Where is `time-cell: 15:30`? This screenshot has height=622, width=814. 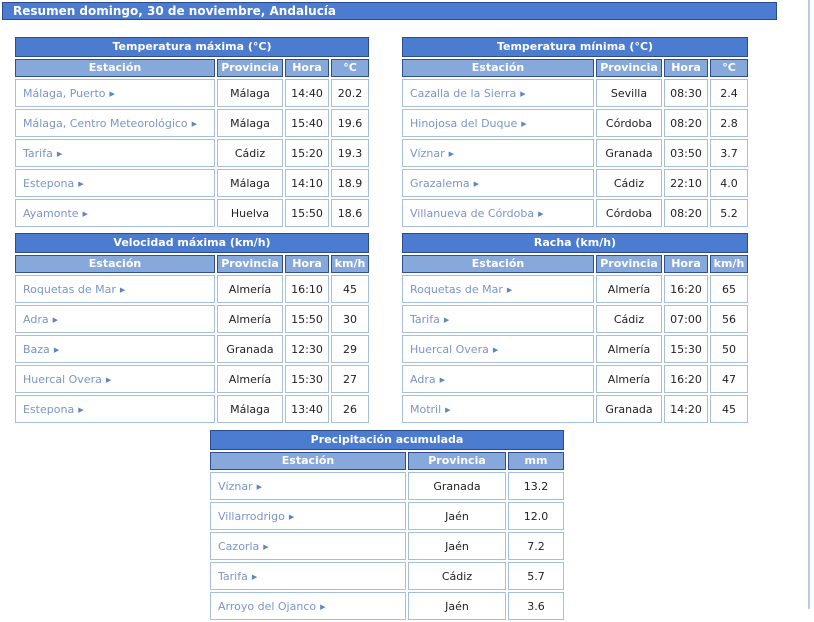
time-cell: 15:30 is located at coordinates (307, 379).